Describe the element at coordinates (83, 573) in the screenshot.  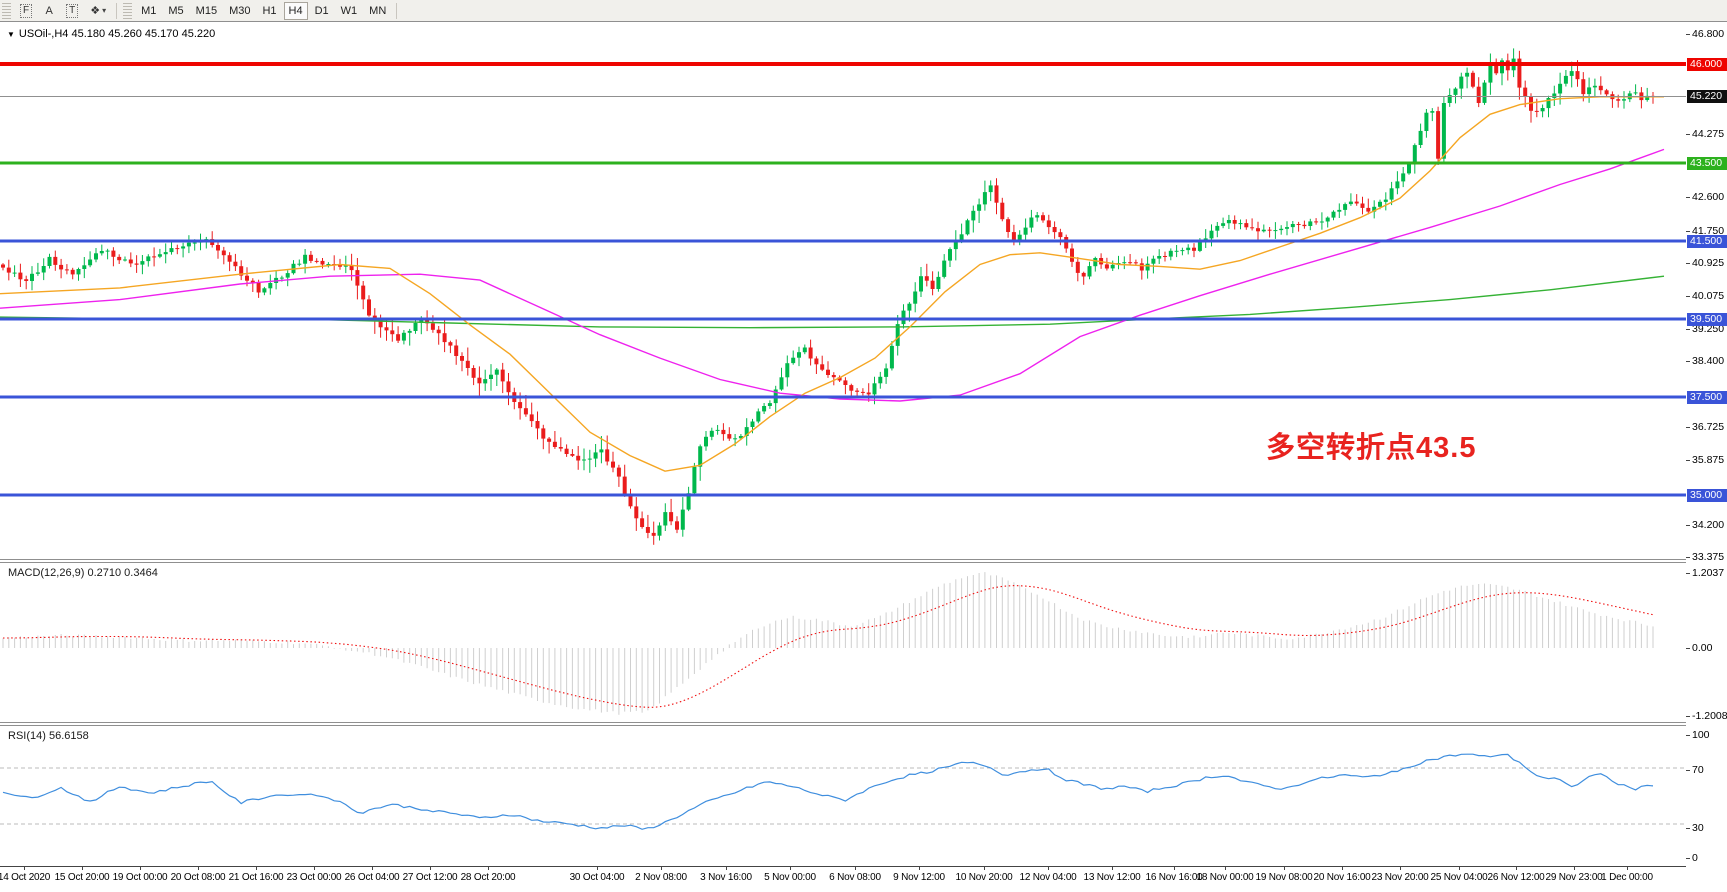
I see `macd-indicator-label: MACD(12,26,9) 0.2710 0.3464` at that location.